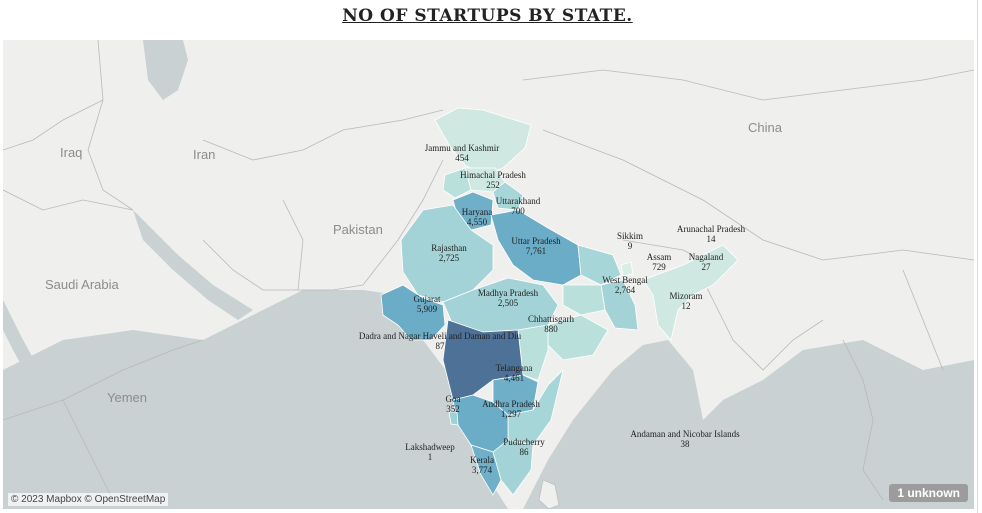 The image size is (982, 513). Describe the element at coordinates (482, 465) in the screenshot. I see `state-label: Kerala 3,774` at that location.